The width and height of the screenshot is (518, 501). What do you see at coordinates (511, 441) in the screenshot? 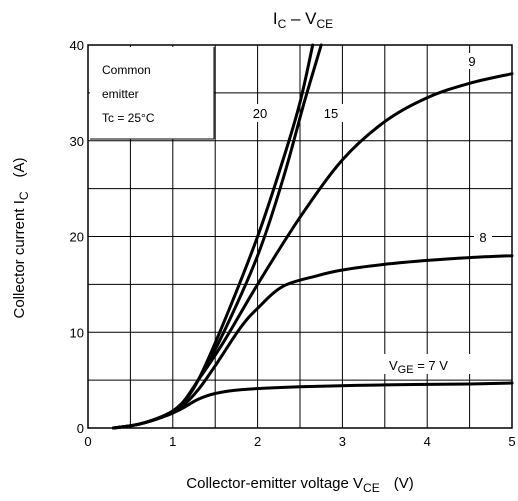
I see `x-tick-label: 5` at bounding box center [511, 441].